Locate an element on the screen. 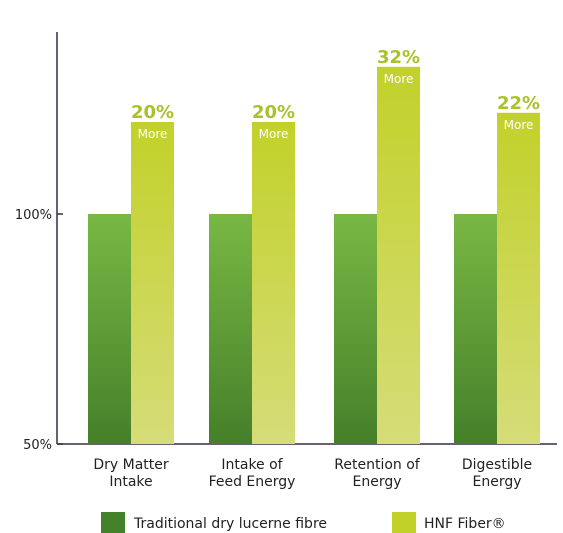 This screenshot has height=533, width=563. category-label: Retention of is located at coordinates (377, 465).